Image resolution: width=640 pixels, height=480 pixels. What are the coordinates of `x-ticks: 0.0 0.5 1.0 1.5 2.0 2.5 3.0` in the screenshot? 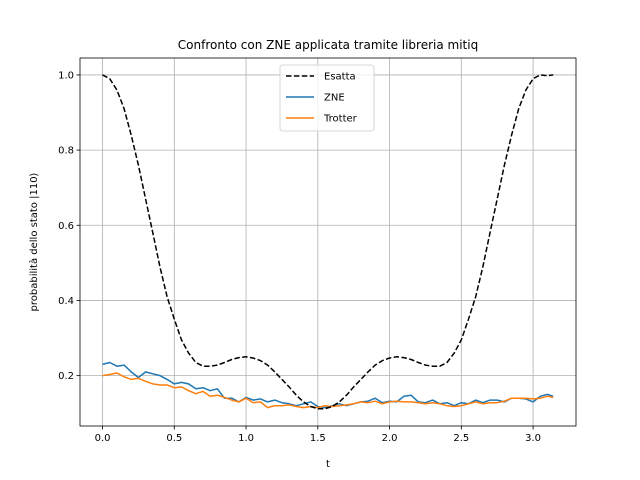 It's located at (318, 435).